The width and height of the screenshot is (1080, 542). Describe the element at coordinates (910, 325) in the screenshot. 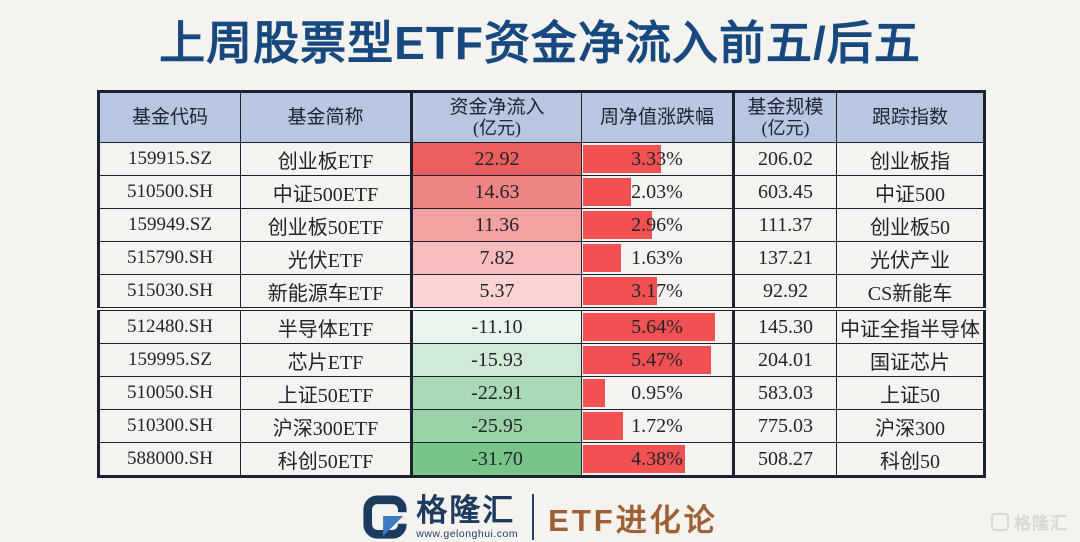

I see `cell-tracking-index: 中证全指半导体` at that location.